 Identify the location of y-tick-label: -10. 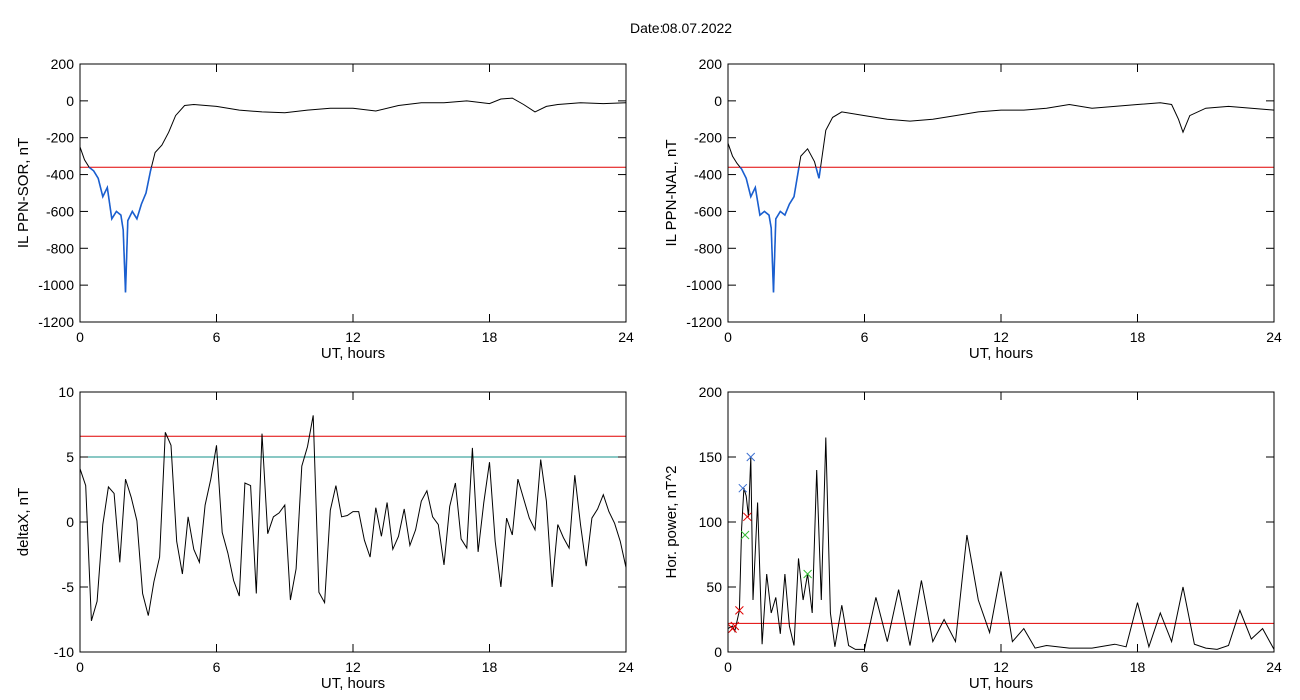
(64, 652).